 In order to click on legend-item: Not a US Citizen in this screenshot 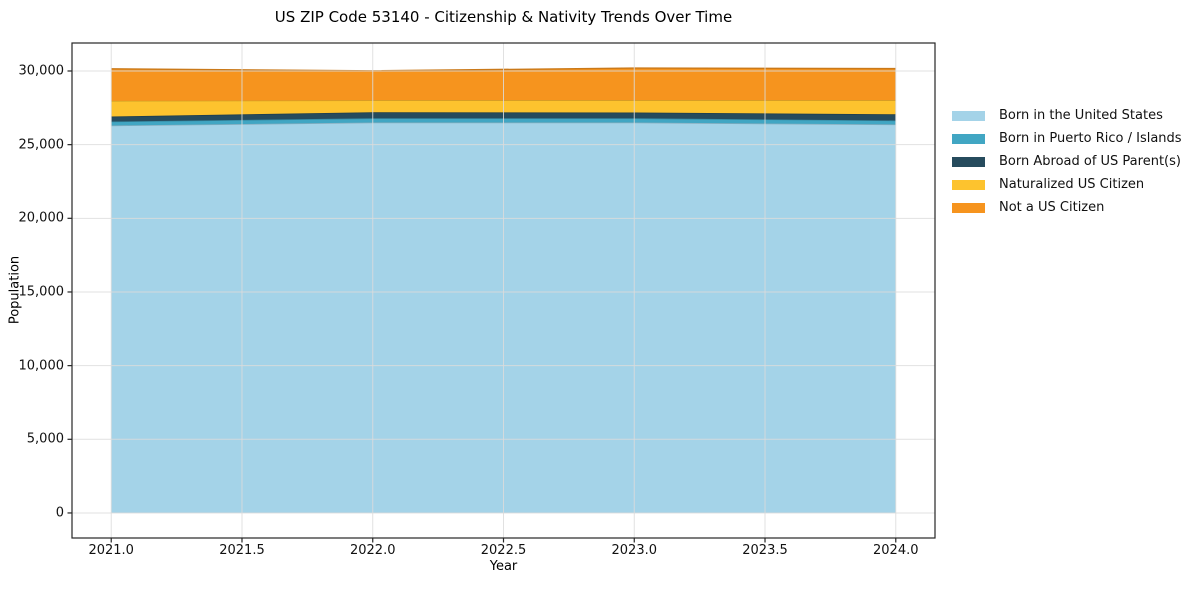, I will do `click(1067, 207)`.